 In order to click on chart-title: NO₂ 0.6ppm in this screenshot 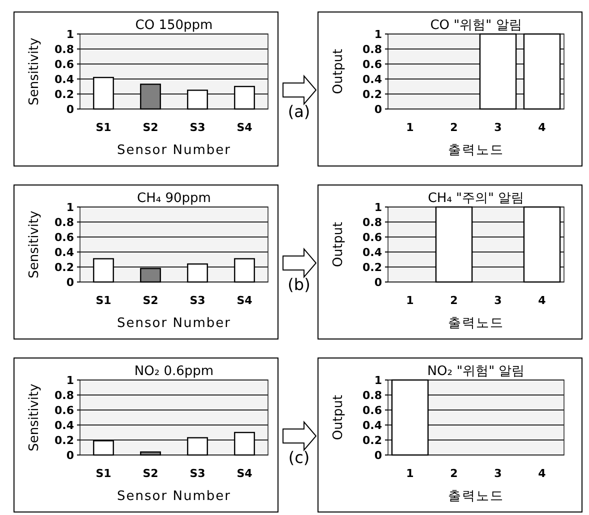, I will do `click(174, 371)`.